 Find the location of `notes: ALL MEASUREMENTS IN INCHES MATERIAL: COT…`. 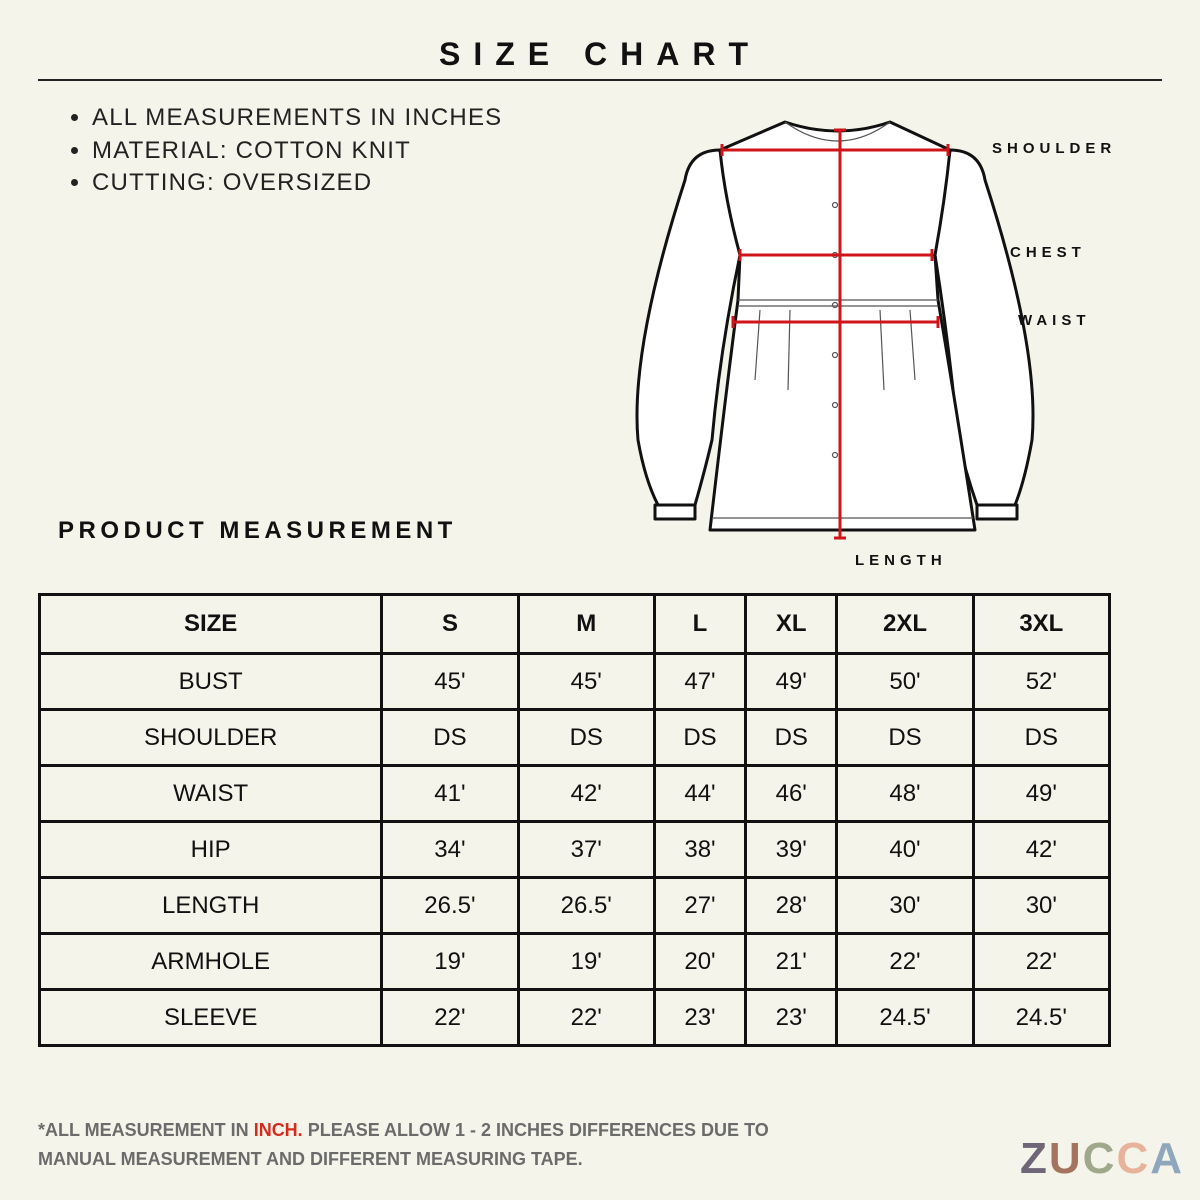

notes: ALL MEASUREMENTS IN INCHES MATERIAL: COT… is located at coordinates (282, 151).